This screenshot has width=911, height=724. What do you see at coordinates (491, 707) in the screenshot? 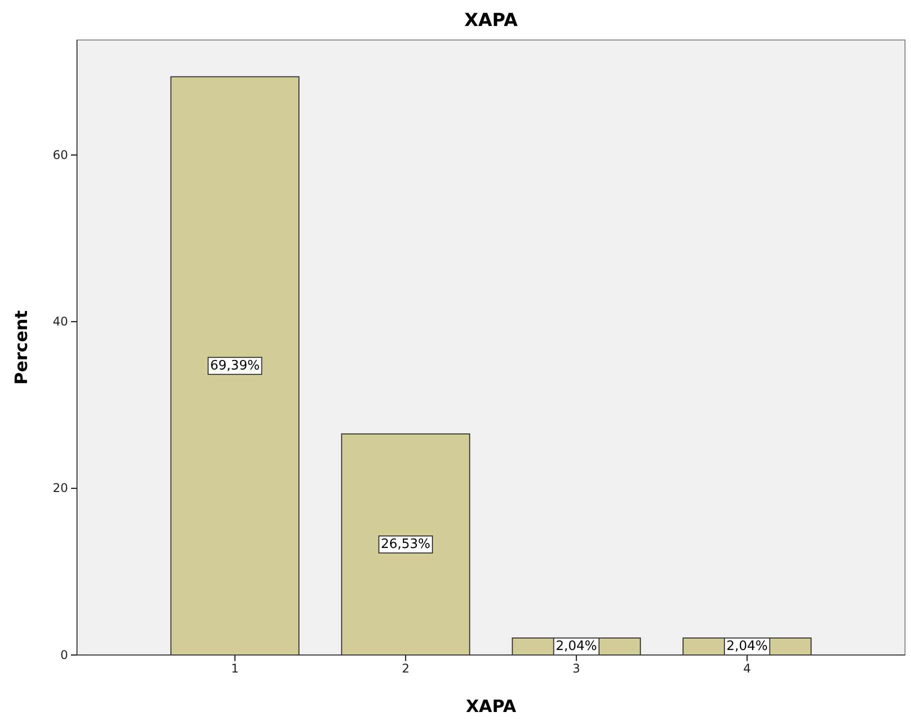
I see `x-axis-title: XAPA` at bounding box center [491, 707].